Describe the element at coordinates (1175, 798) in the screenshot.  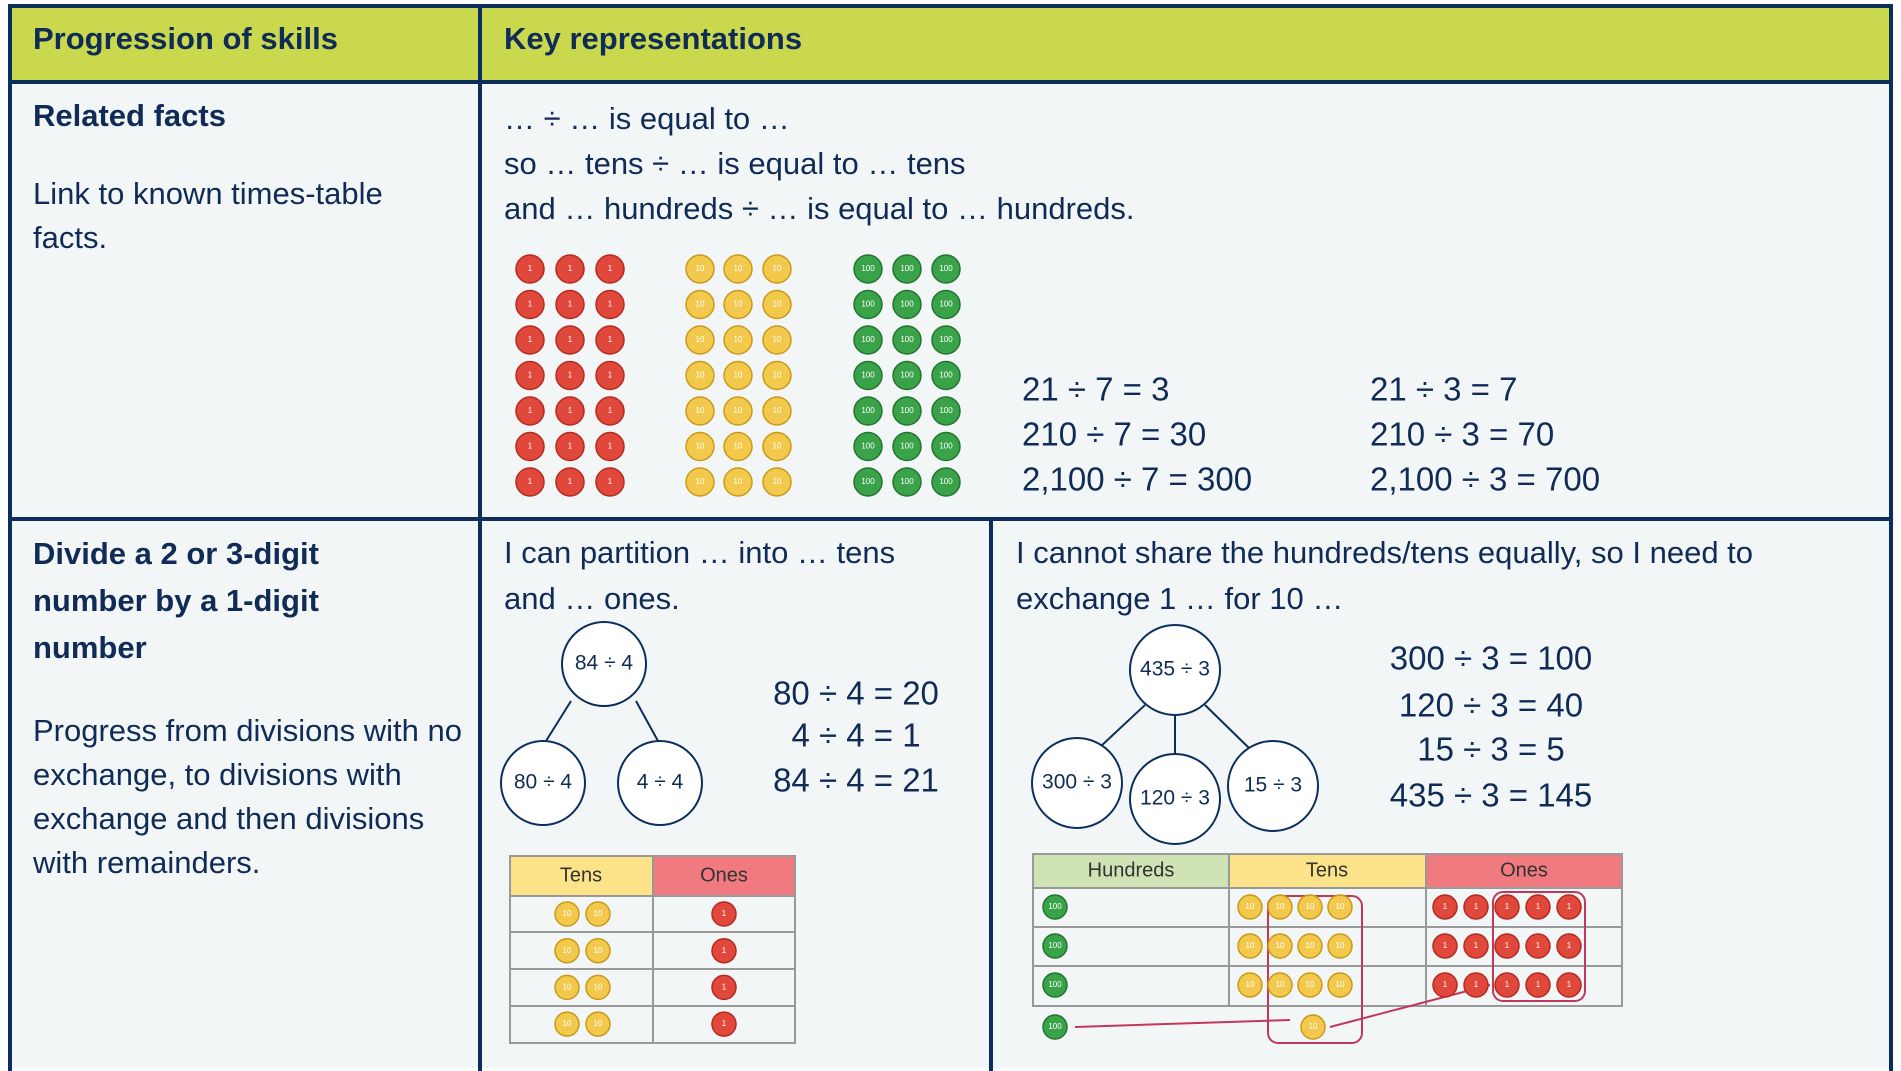
I see `part-label: 120 ÷ 3` at that location.